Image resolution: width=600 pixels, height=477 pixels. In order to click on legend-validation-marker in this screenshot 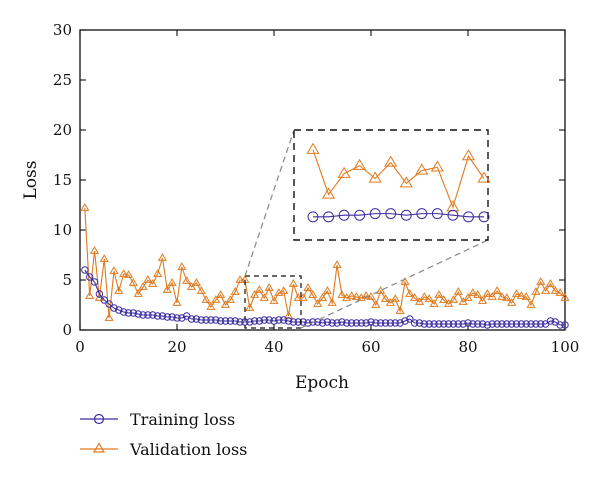, I will do `click(99, 447)`.